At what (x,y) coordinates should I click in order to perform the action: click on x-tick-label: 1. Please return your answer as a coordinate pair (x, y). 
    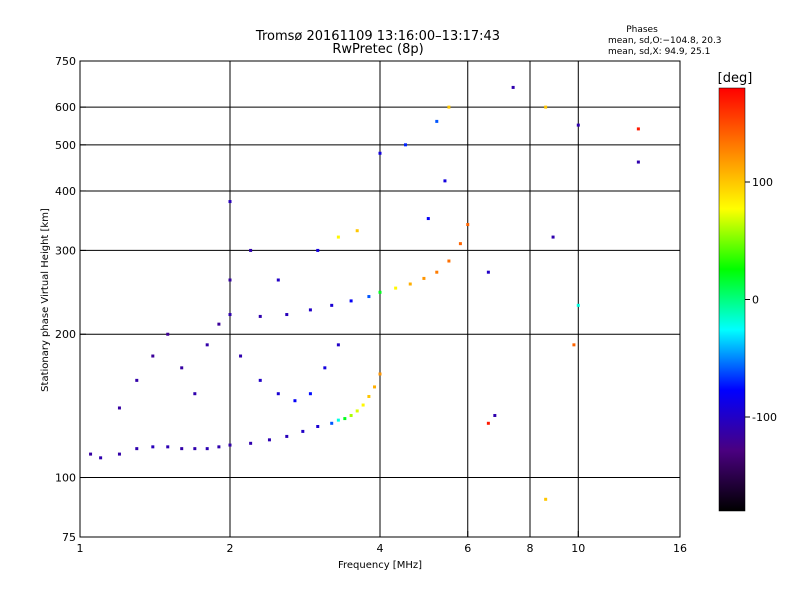
    Looking at the image, I should click on (80, 548).